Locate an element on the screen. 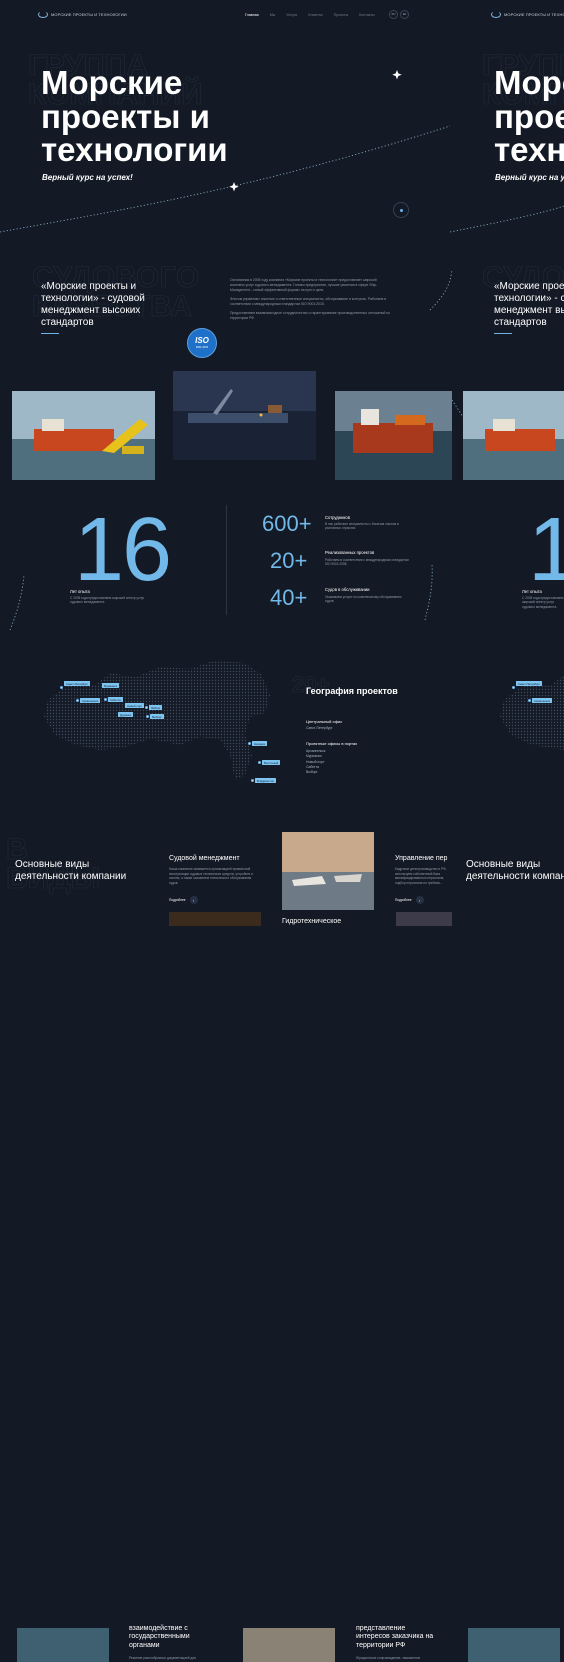 The image size is (564, 1662). map-pin: Новый порт is located at coordinates (135, 706).